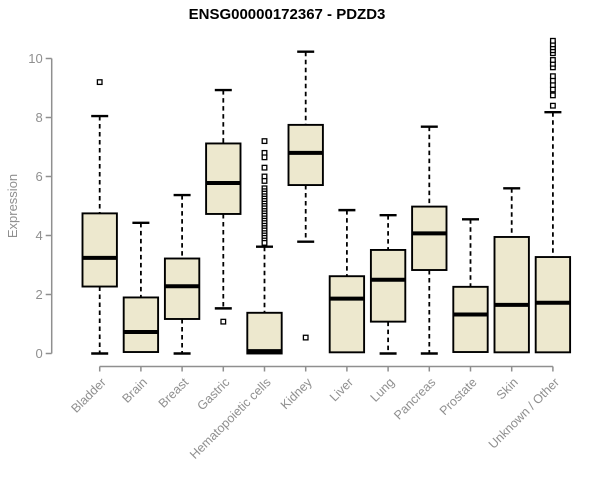 This screenshot has height=500, width=600. Describe the element at coordinates (507, 388) in the screenshot. I see `x-category-label: Skin` at that location.